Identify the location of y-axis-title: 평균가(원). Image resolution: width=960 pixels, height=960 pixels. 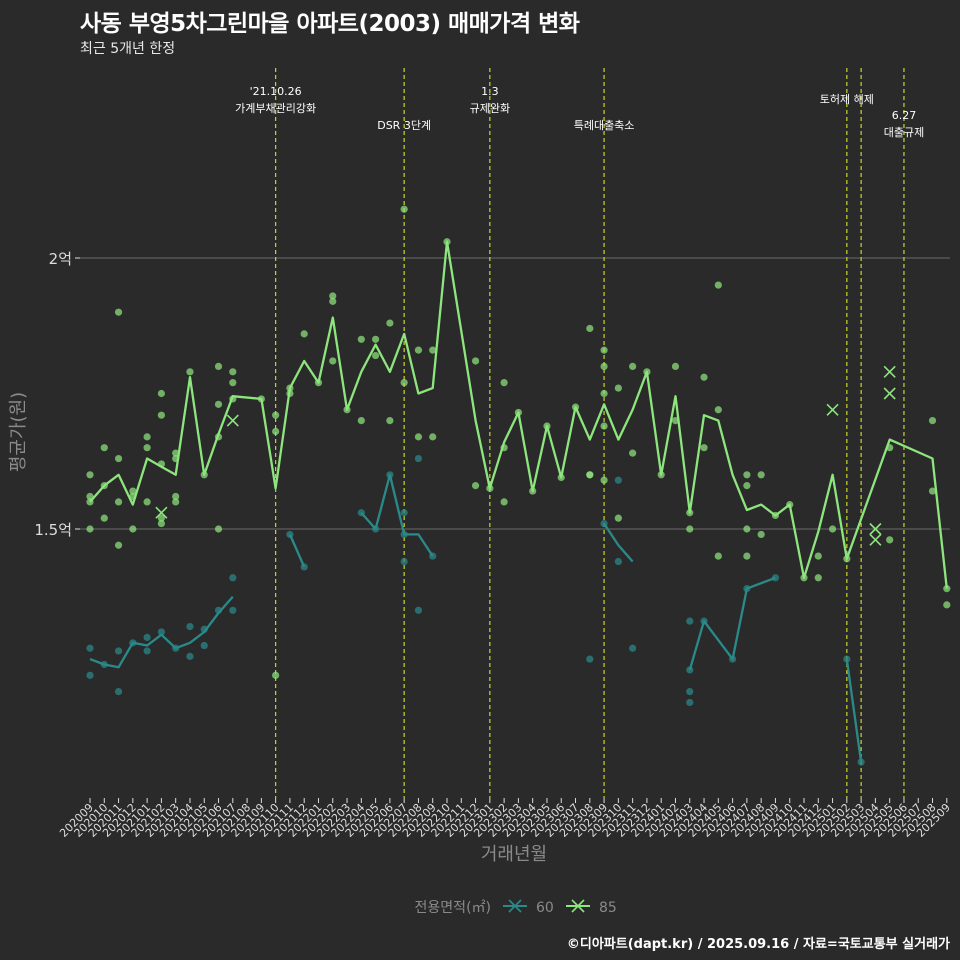
(18, 432).